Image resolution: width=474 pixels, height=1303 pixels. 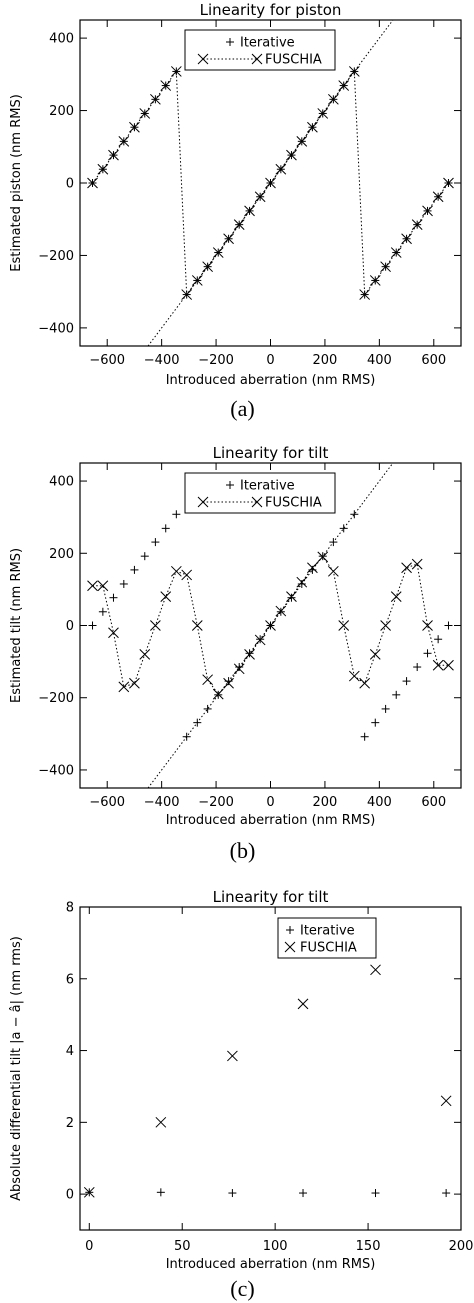 What do you see at coordinates (216, 360) in the screenshot?
I see `x-tick-label: −200` at bounding box center [216, 360].